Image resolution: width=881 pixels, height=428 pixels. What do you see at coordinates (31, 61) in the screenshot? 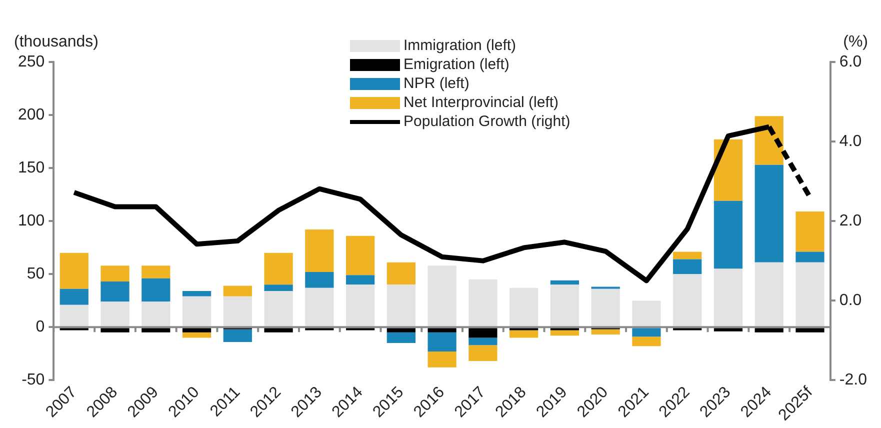
I see `y-tick-label: 250` at bounding box center [31, 61].